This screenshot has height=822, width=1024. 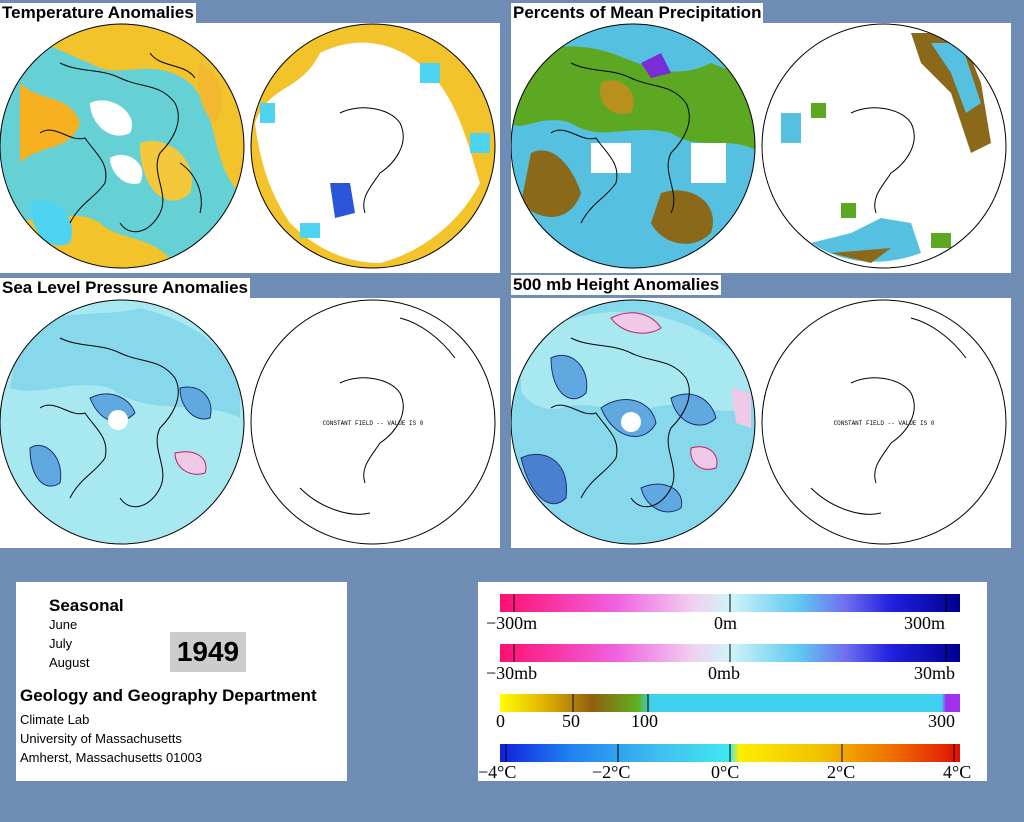 I want to click on slp-panel: CONSTANT FIELD -- VALUE IS 0, so click(x=250, y=423).